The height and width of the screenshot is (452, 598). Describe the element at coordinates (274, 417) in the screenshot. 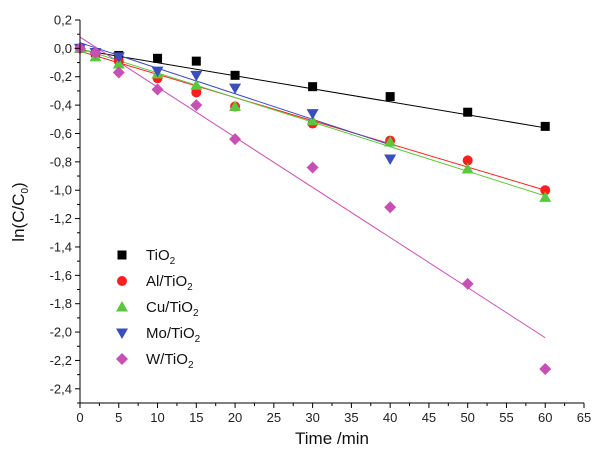

I see `x-tick-label: 25` at that location.